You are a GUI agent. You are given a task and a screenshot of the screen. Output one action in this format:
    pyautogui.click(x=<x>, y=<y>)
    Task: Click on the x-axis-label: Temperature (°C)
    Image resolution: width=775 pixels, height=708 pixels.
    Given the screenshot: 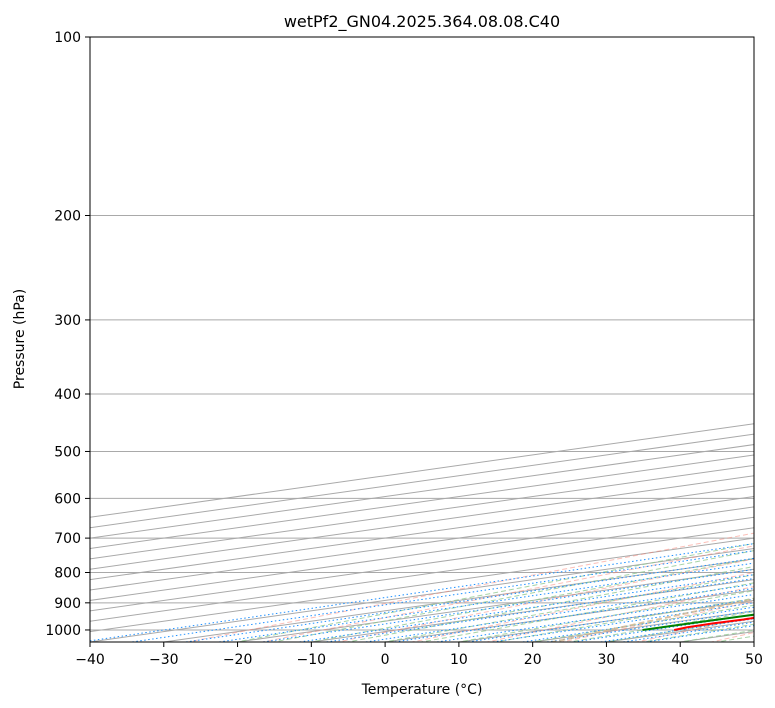 What is the action you would take?
    pyautogui.click(x=422, y=690)
    